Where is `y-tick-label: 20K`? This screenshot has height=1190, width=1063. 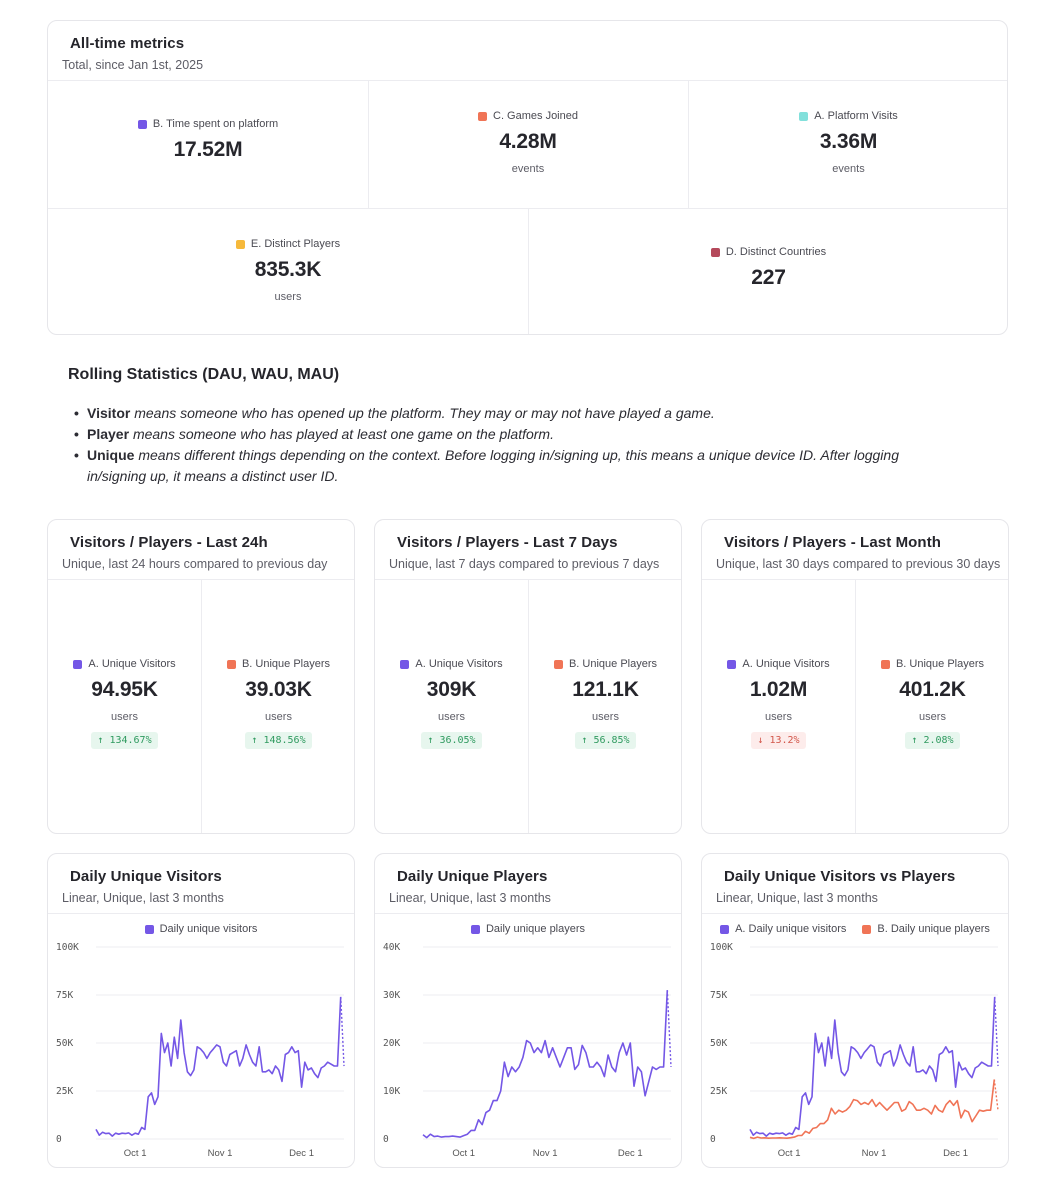
y-tick-label: 20K is located at coordinates (391, 1043).